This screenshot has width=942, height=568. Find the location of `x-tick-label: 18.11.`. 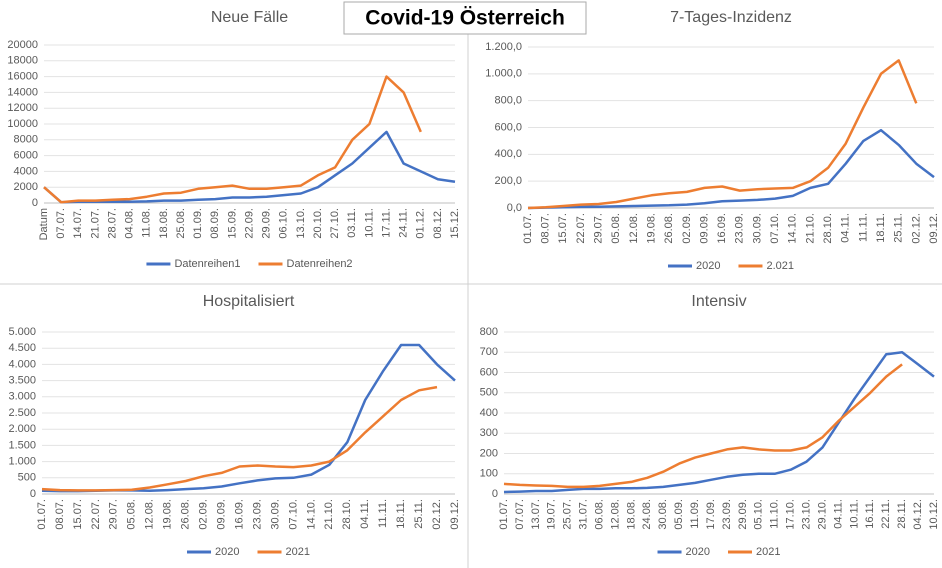

x-tick-label: 18.11. is located at coordinates (881, 228).